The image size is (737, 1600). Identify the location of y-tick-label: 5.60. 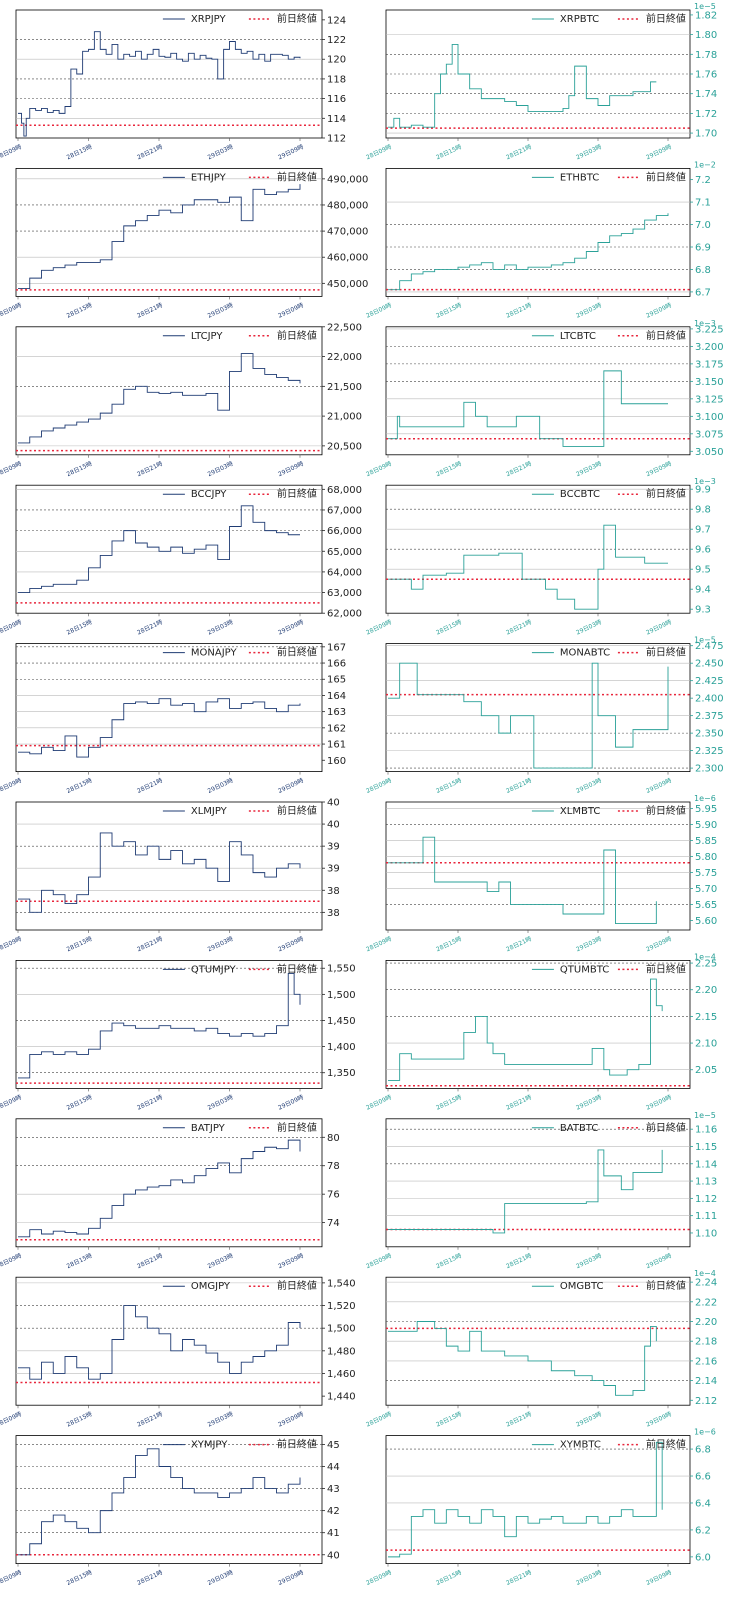
(706, 921).